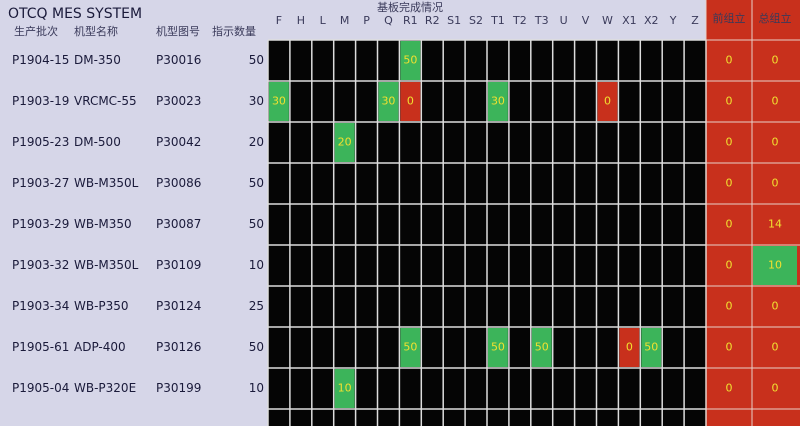  I want to click on row-cell: P1905-61, so click(40, 347).